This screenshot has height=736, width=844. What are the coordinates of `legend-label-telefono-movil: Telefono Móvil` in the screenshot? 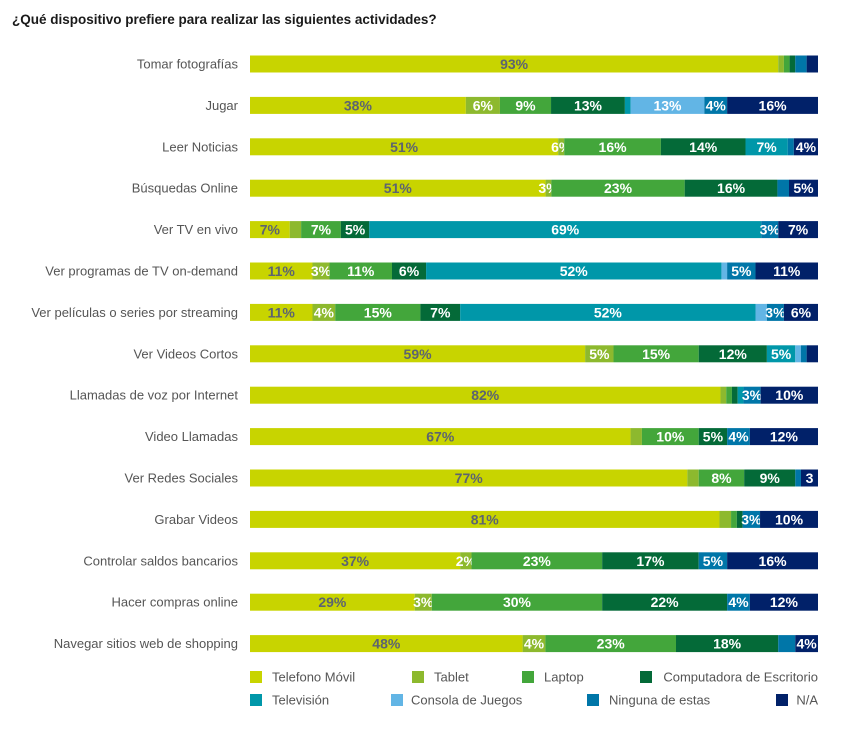 It's located at (313, 677).